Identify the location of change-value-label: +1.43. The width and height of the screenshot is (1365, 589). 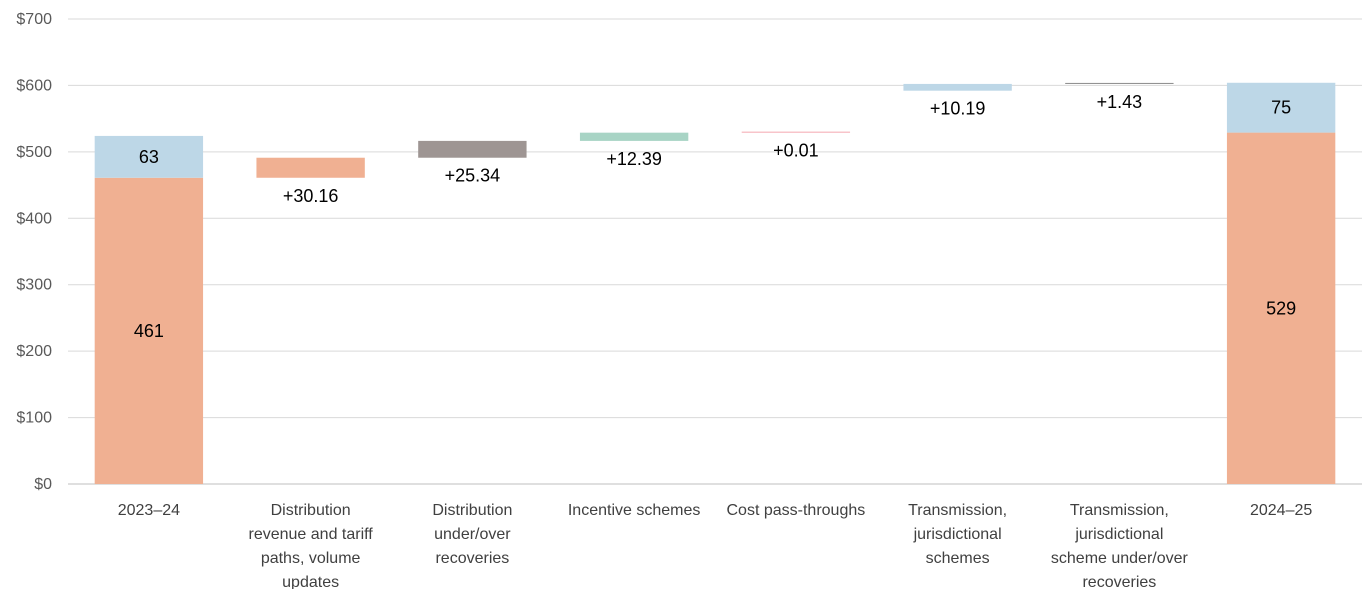
(1120, 102).